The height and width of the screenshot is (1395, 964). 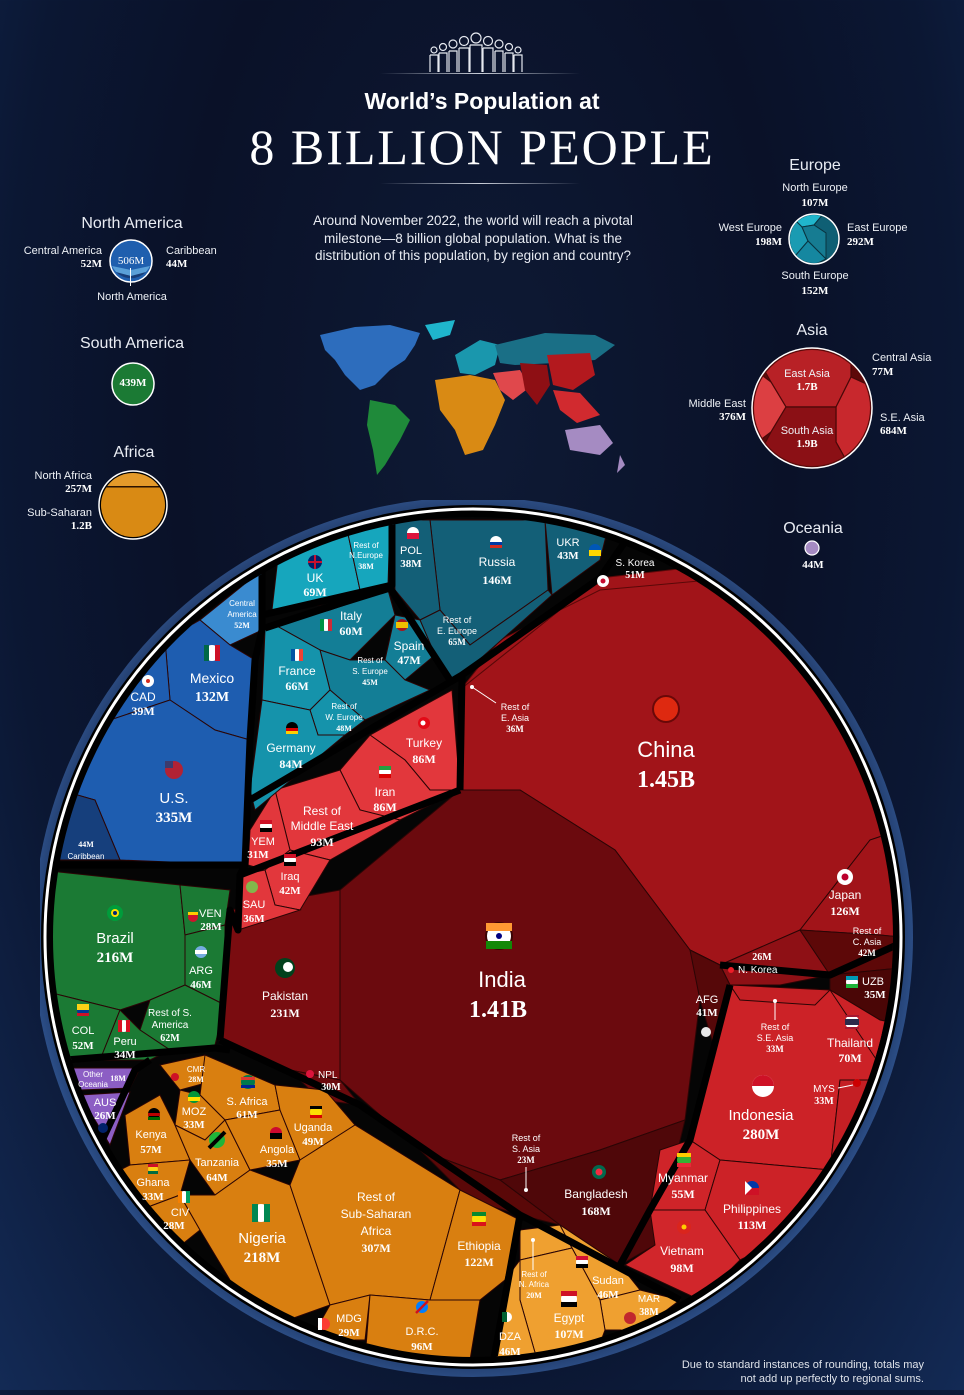 I want to click on world-map, so click(x=475, y=397).